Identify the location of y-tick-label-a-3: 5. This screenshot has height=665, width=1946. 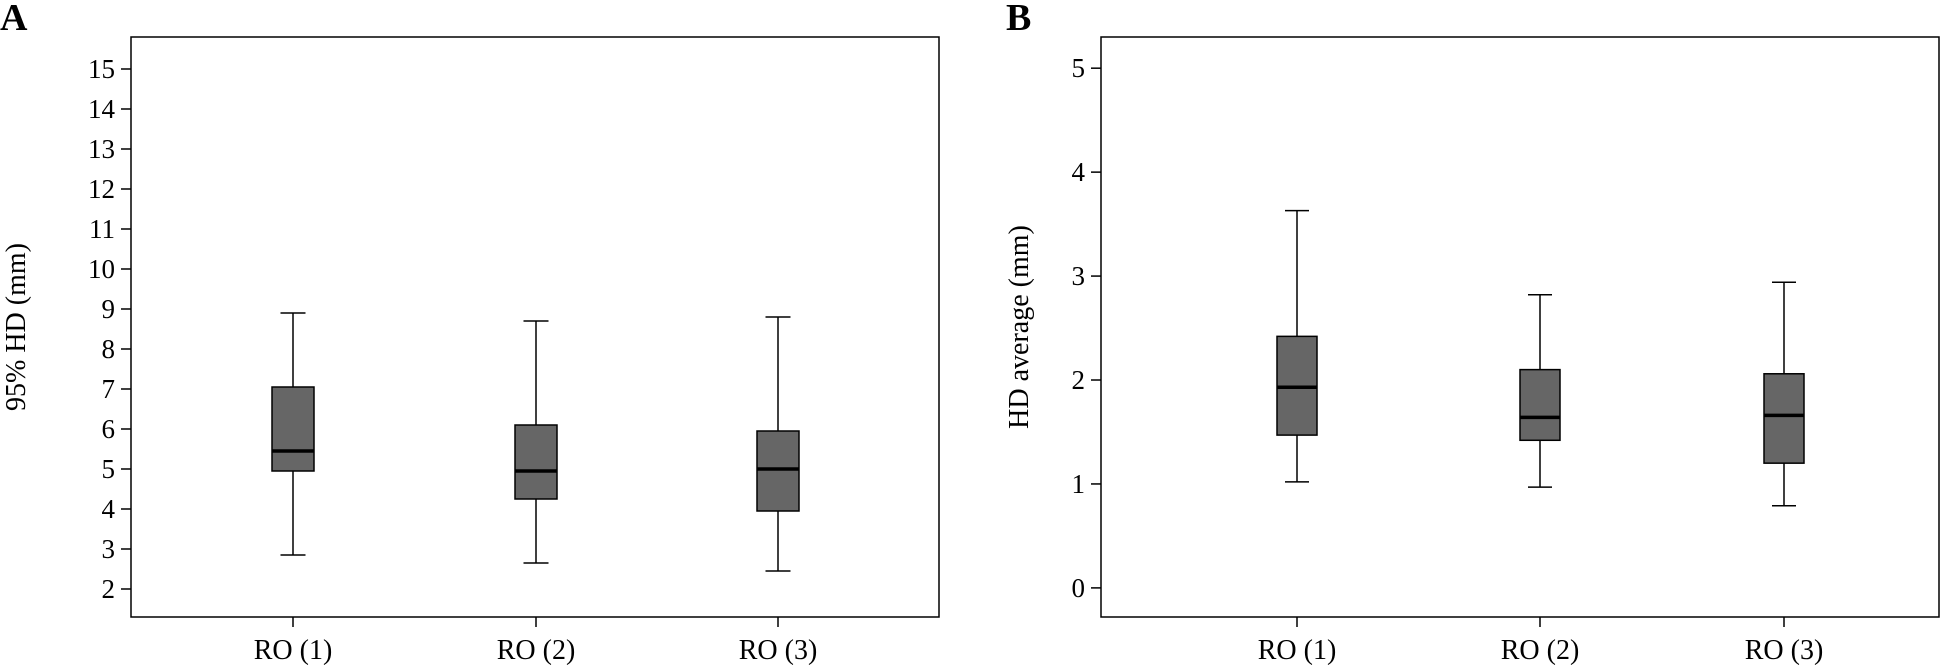
(109, 469).